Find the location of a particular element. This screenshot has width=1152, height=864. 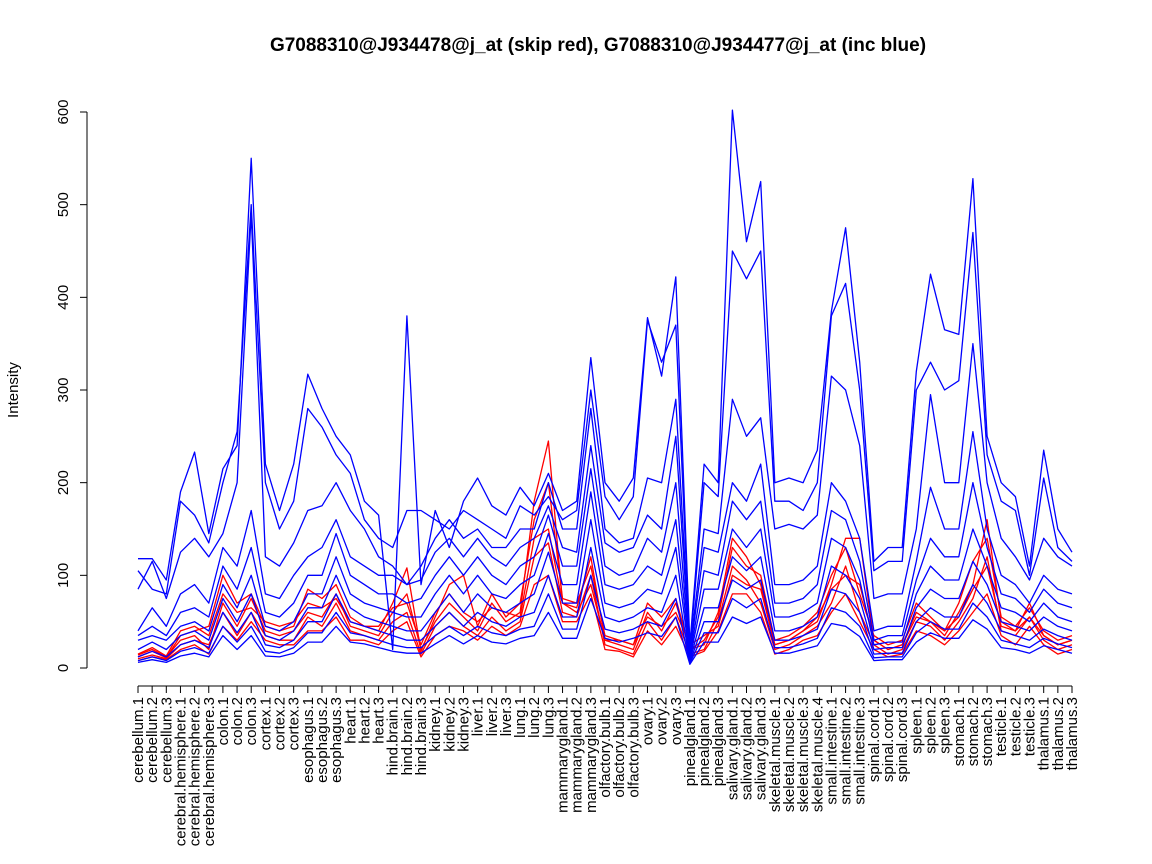

x-tick-label: skeletal.muscle.3 is located at coordinates (803, 754).